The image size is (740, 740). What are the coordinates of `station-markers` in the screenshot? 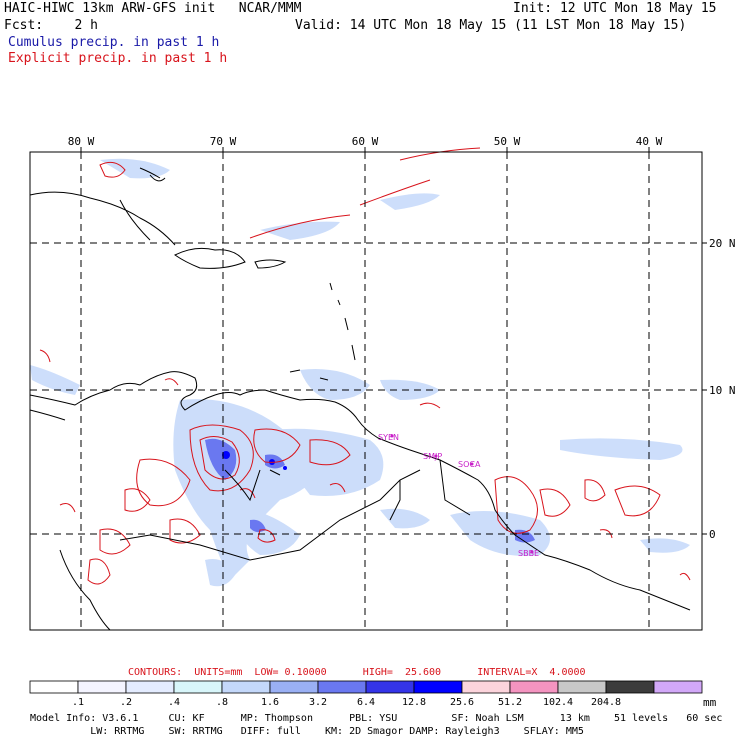 It's located at (462, 494).